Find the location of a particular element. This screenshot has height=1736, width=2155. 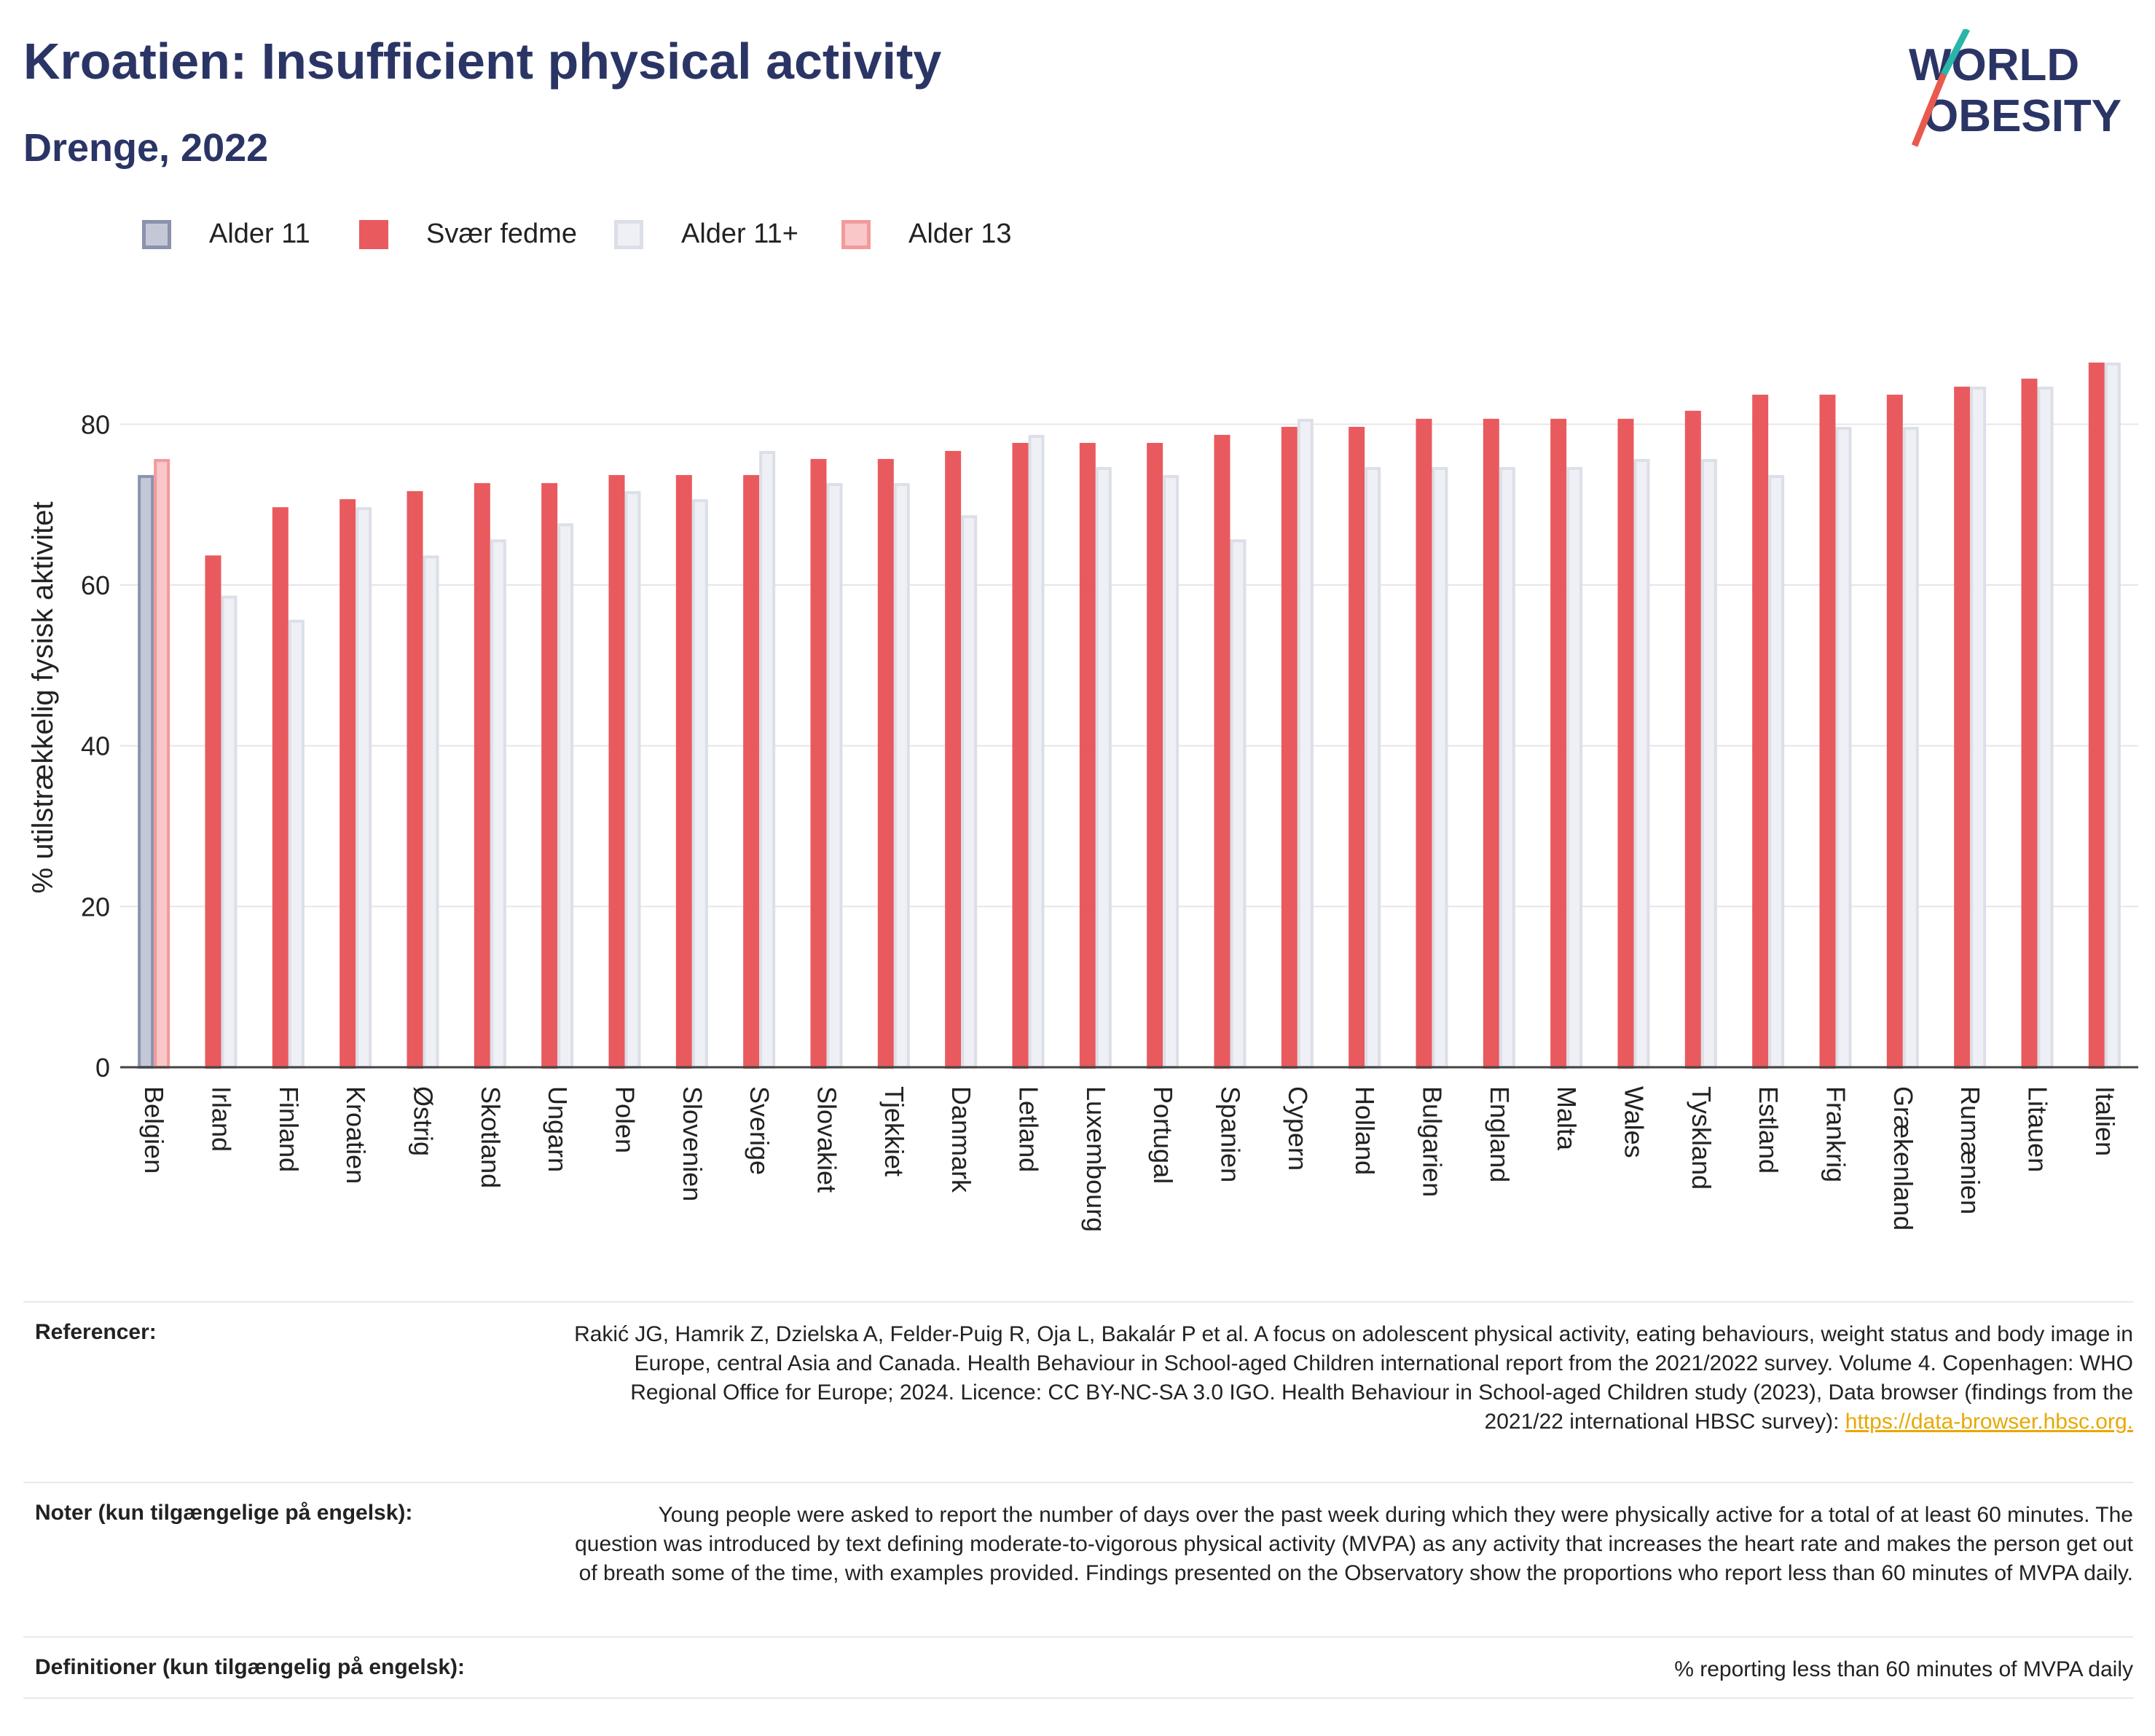

x-tick-label: Irland is located at coordinates (222, 1119).